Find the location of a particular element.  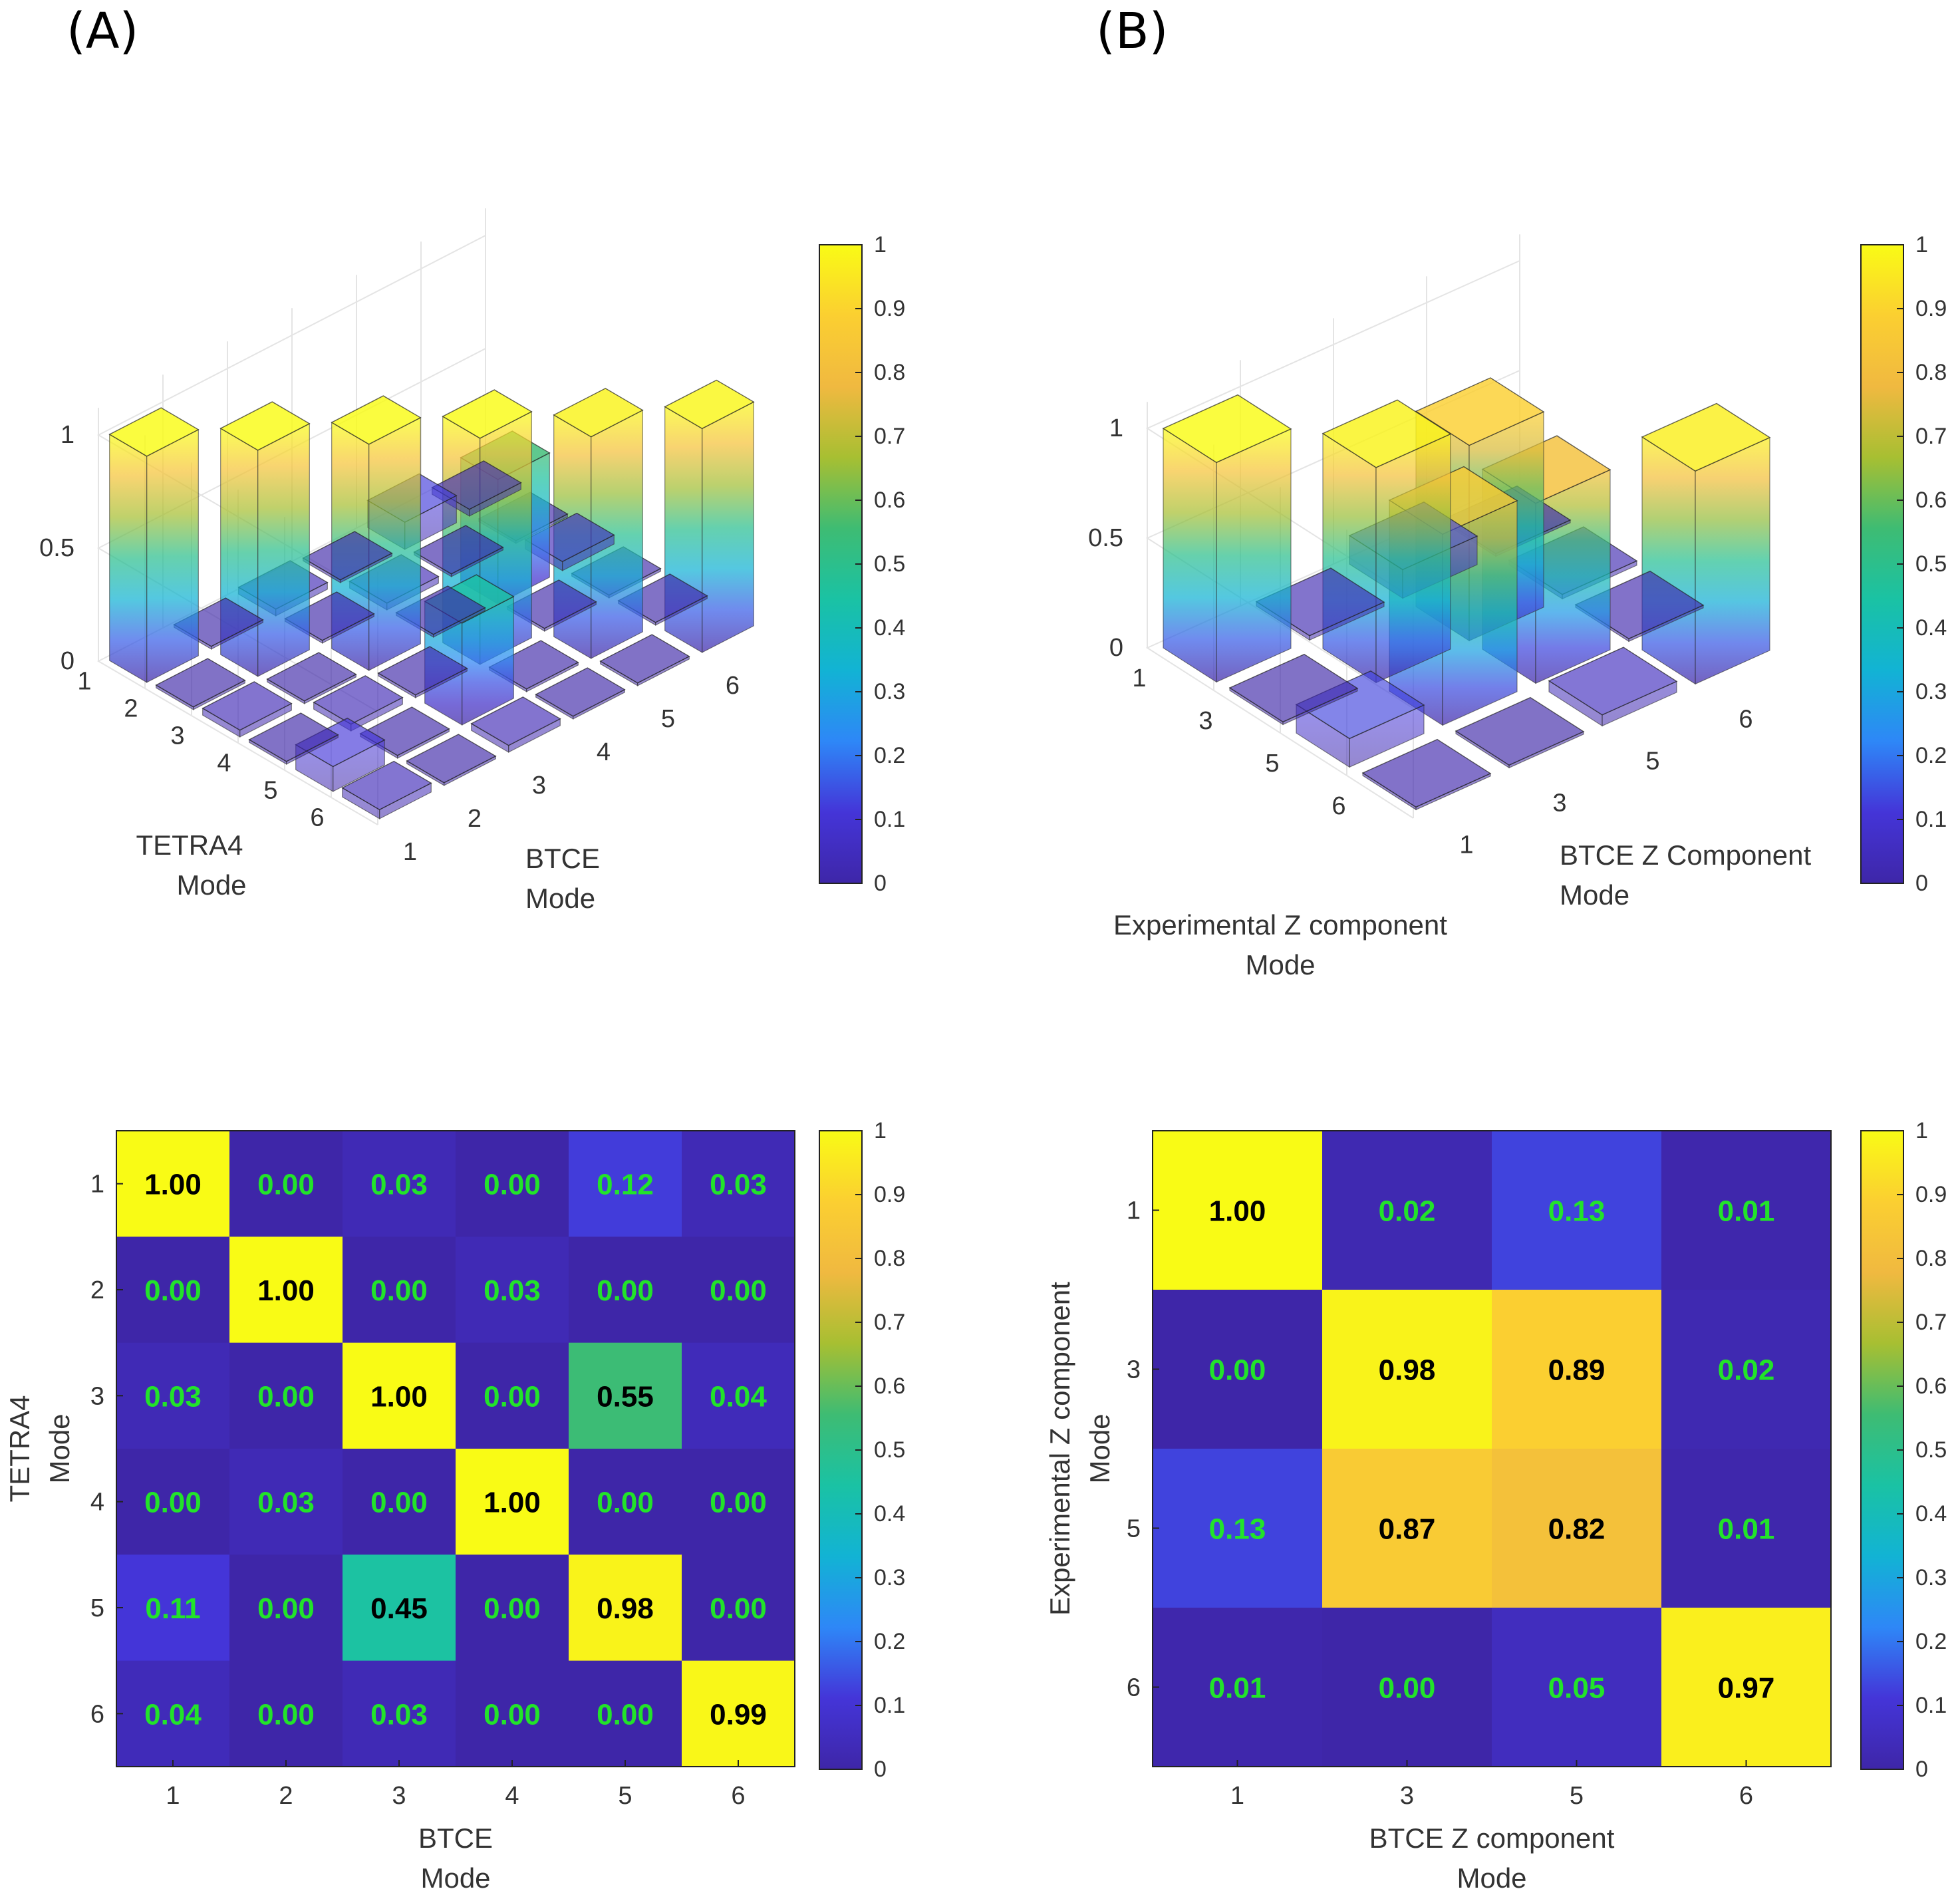

heatmap-cell-label: 0.13 is located at coordinates (1577, 1211).